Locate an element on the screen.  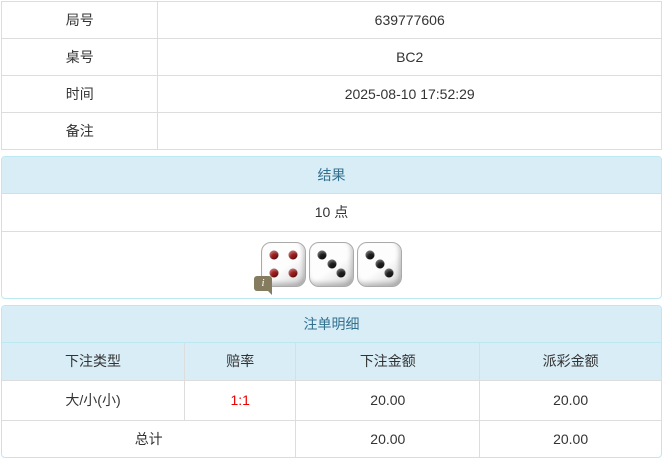
time-value: 2025-08-10 17:52:29 is located at coordinates (409, 94).